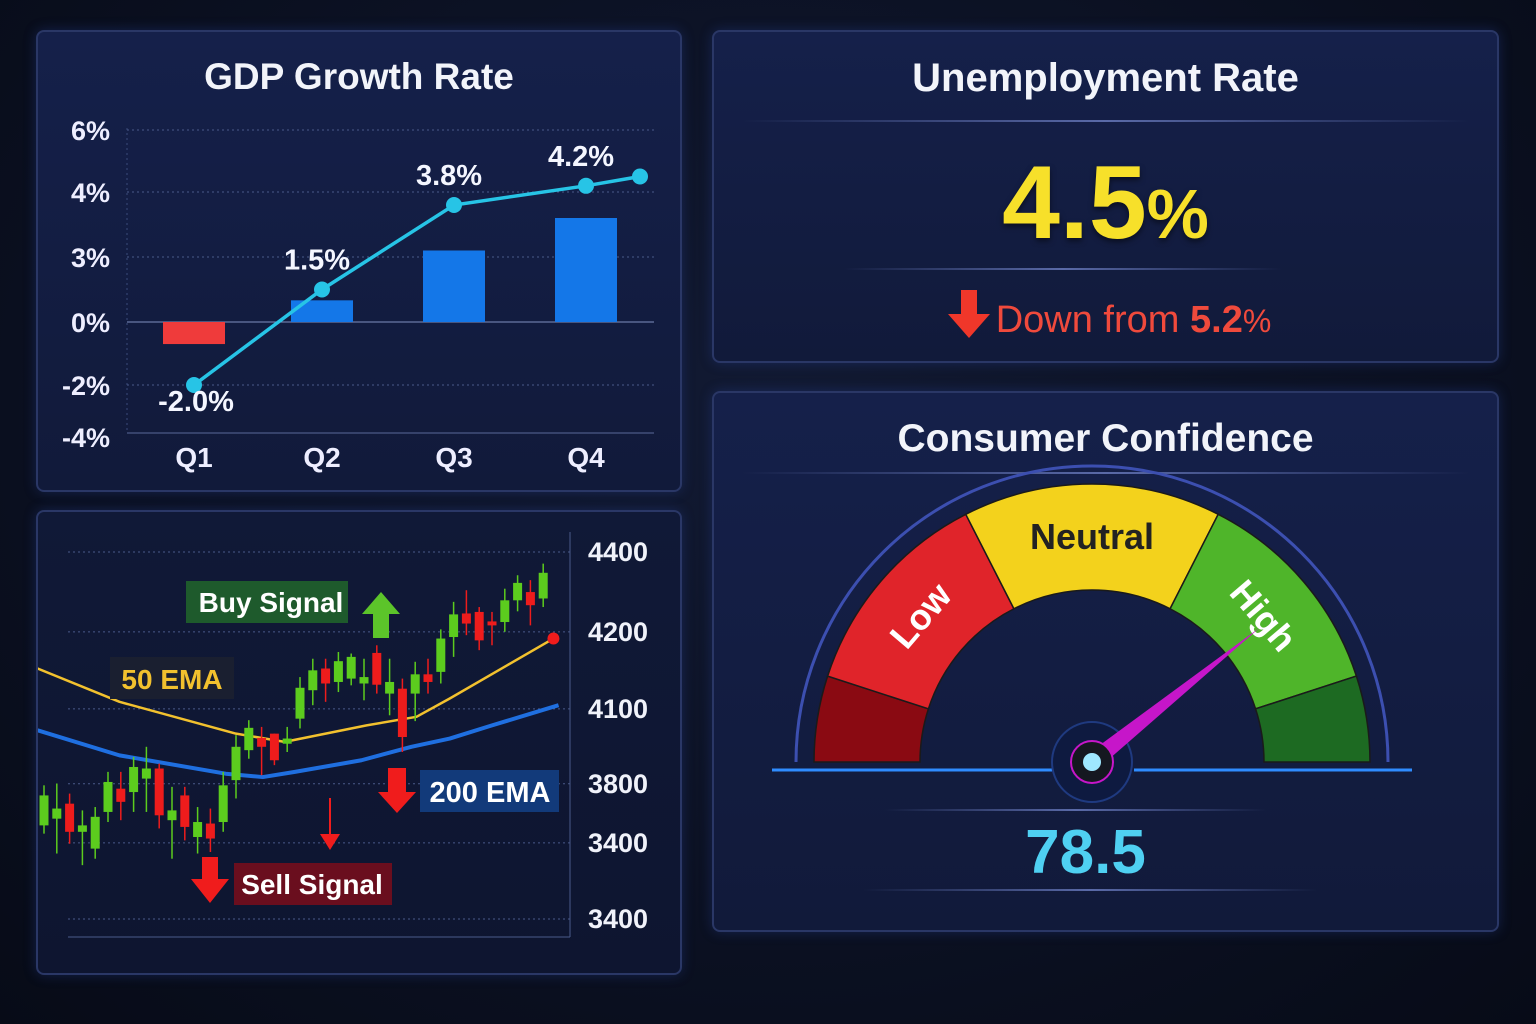 The image size is (1536, 1024). I want to click on ema50-label: 50 EMA, so click(171, 679).